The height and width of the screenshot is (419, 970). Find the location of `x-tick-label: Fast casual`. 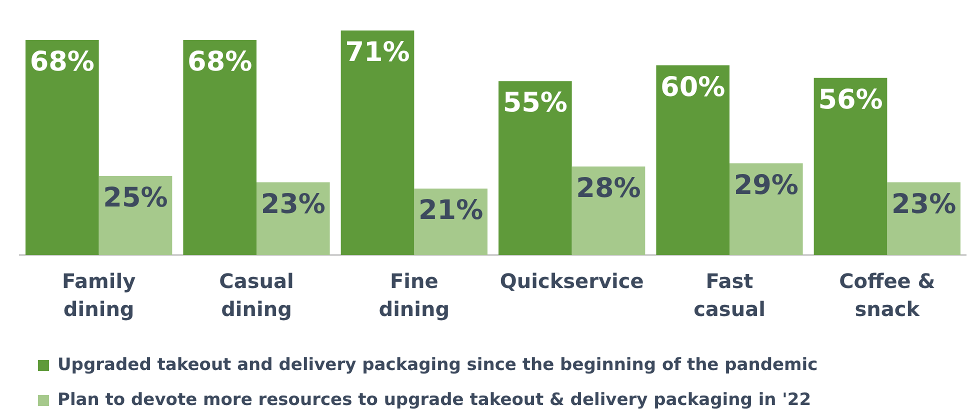

x-tick-label: Fast casual is located at coordinates (730, 295).